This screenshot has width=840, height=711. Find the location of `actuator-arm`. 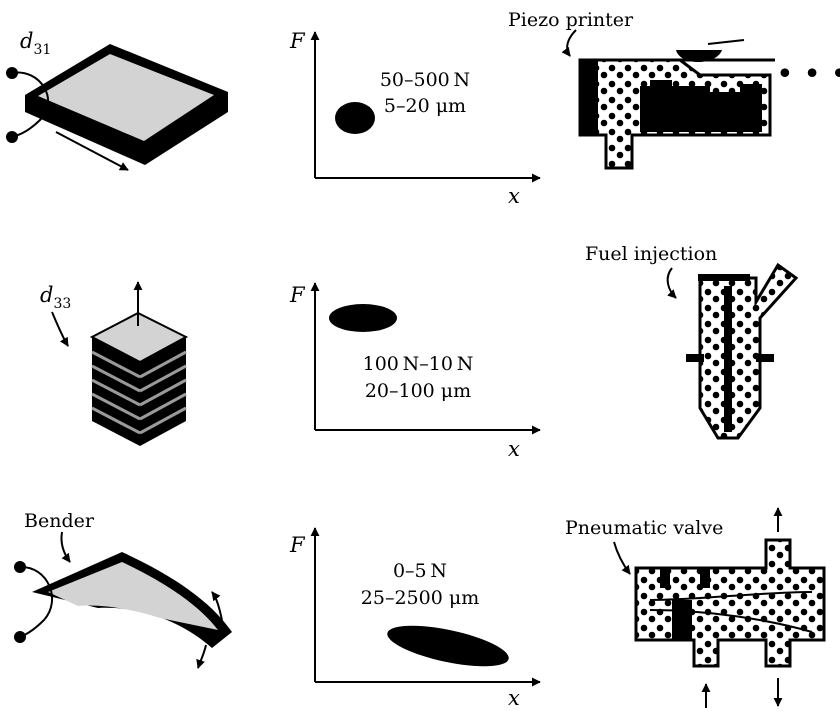

actuator-arm is located at coordinates (726, 42).